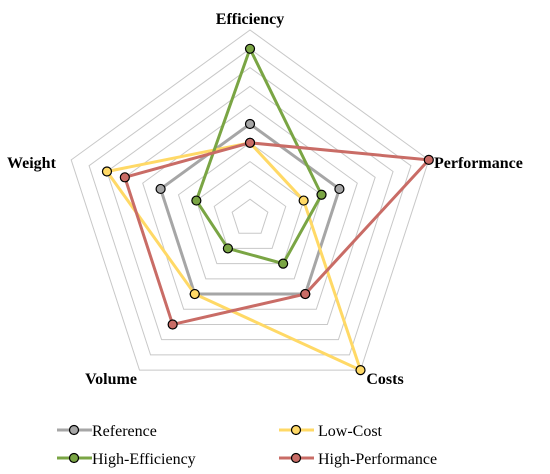 The height and width of the screenshot is (474, 550). I want to click on data-point-high-performance-weight, so click(124, 177).